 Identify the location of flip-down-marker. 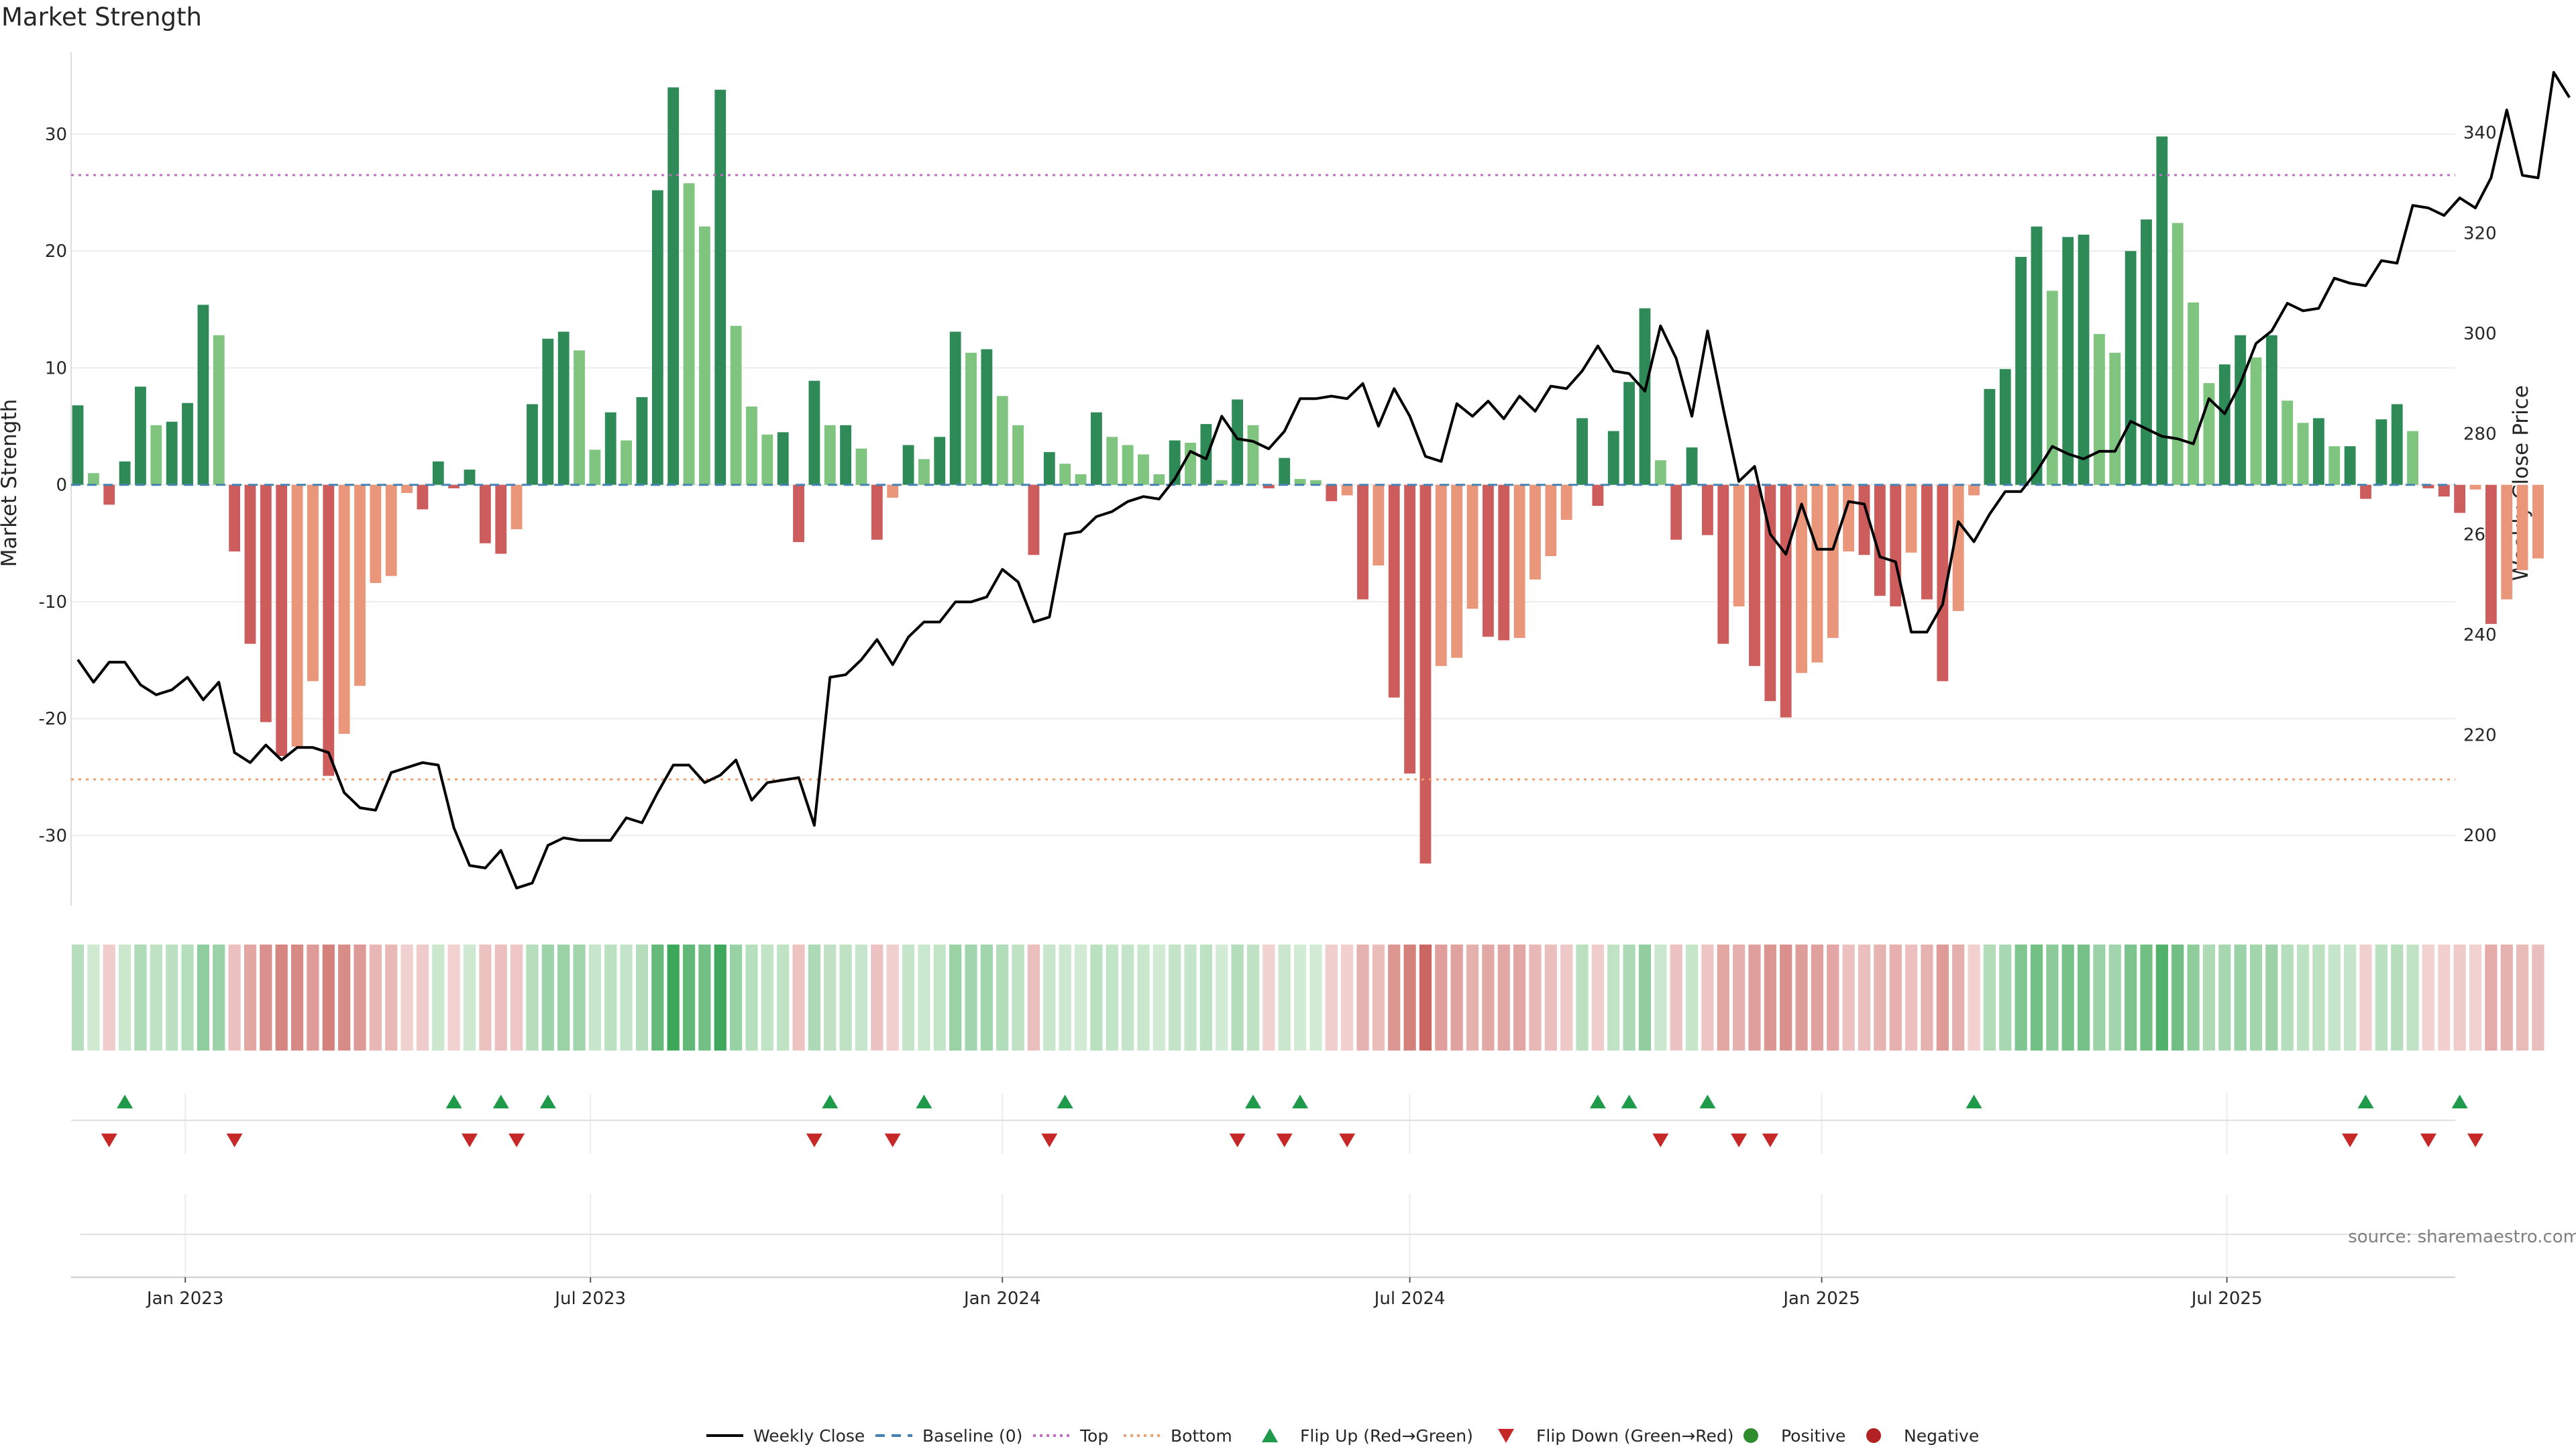
(2350, 1140).